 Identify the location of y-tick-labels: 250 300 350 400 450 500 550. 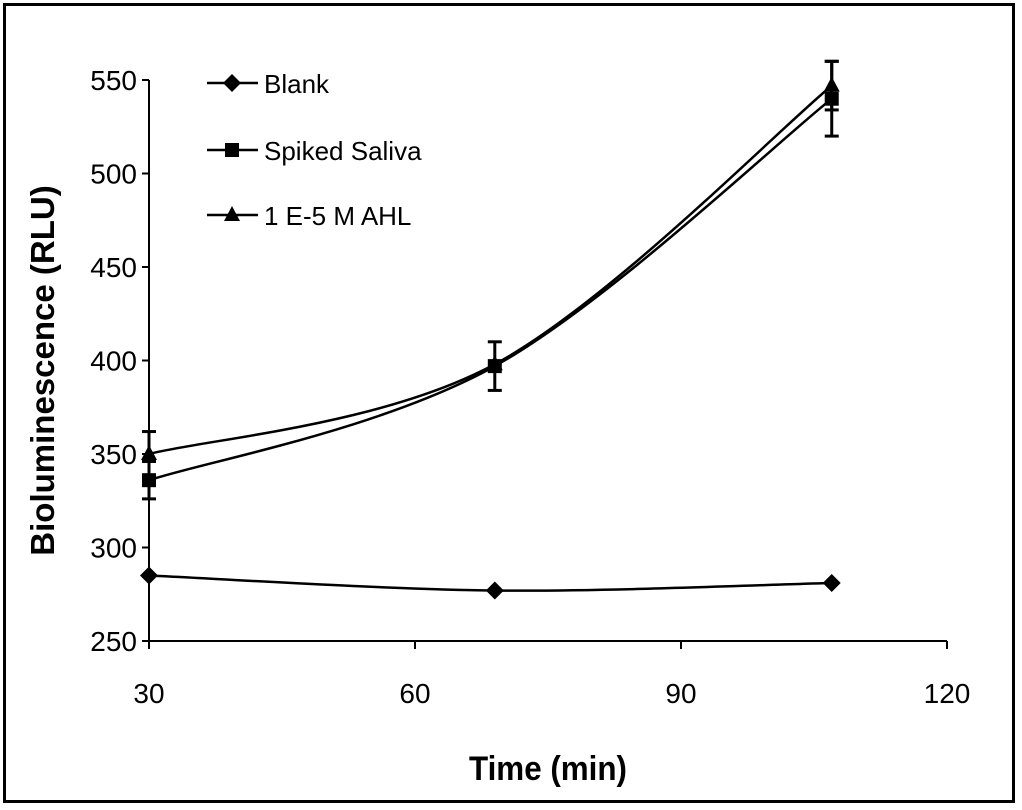
(113, 361).